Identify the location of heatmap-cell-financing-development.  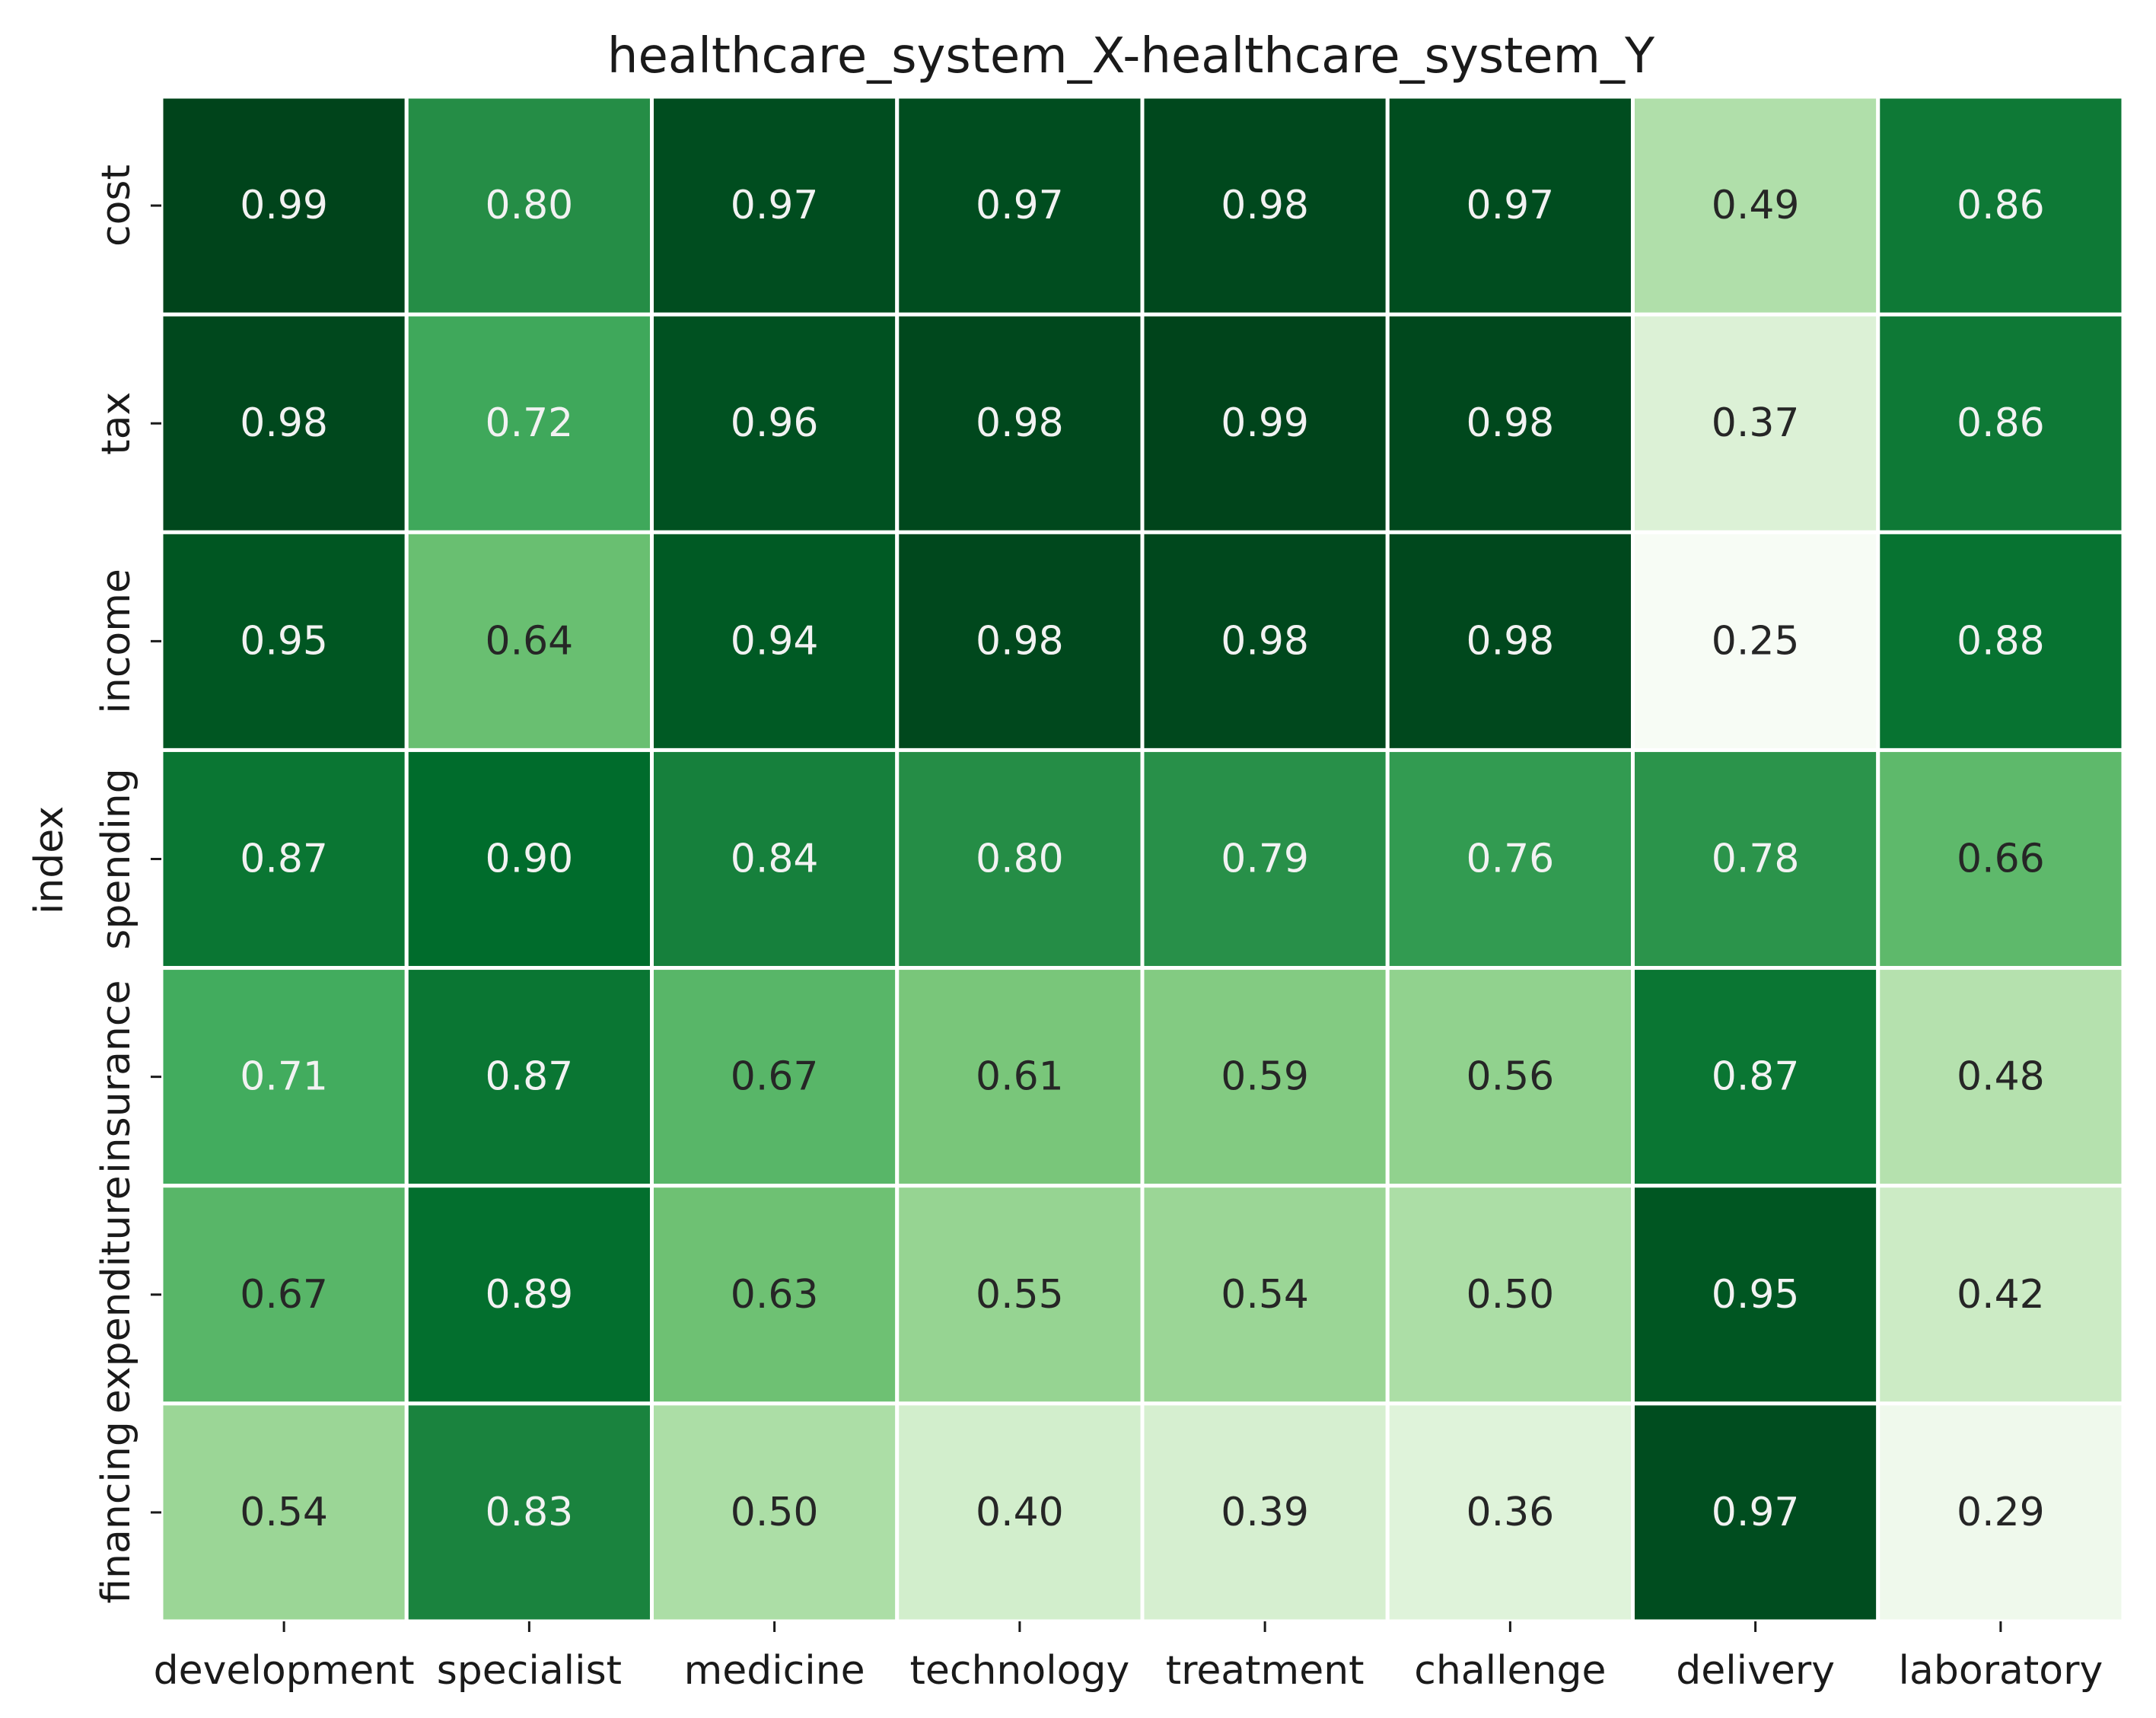
(284, 1512).